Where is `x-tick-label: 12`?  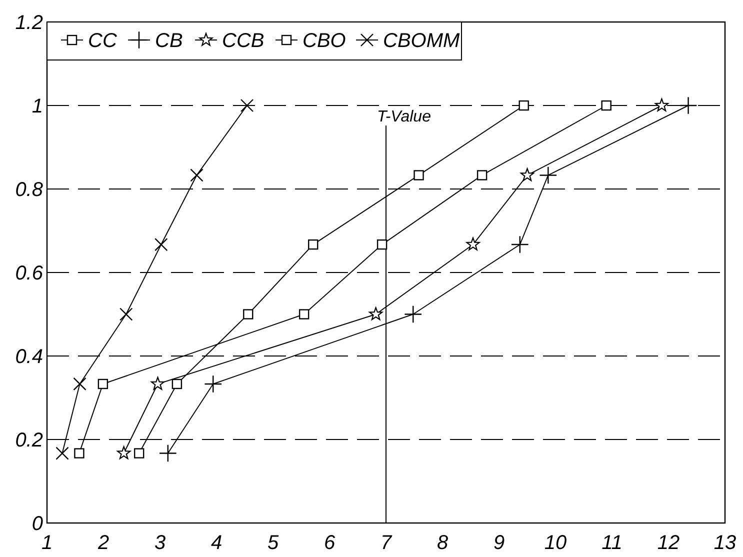
x-tick-label: 12 is located at coordinates (668, 543).